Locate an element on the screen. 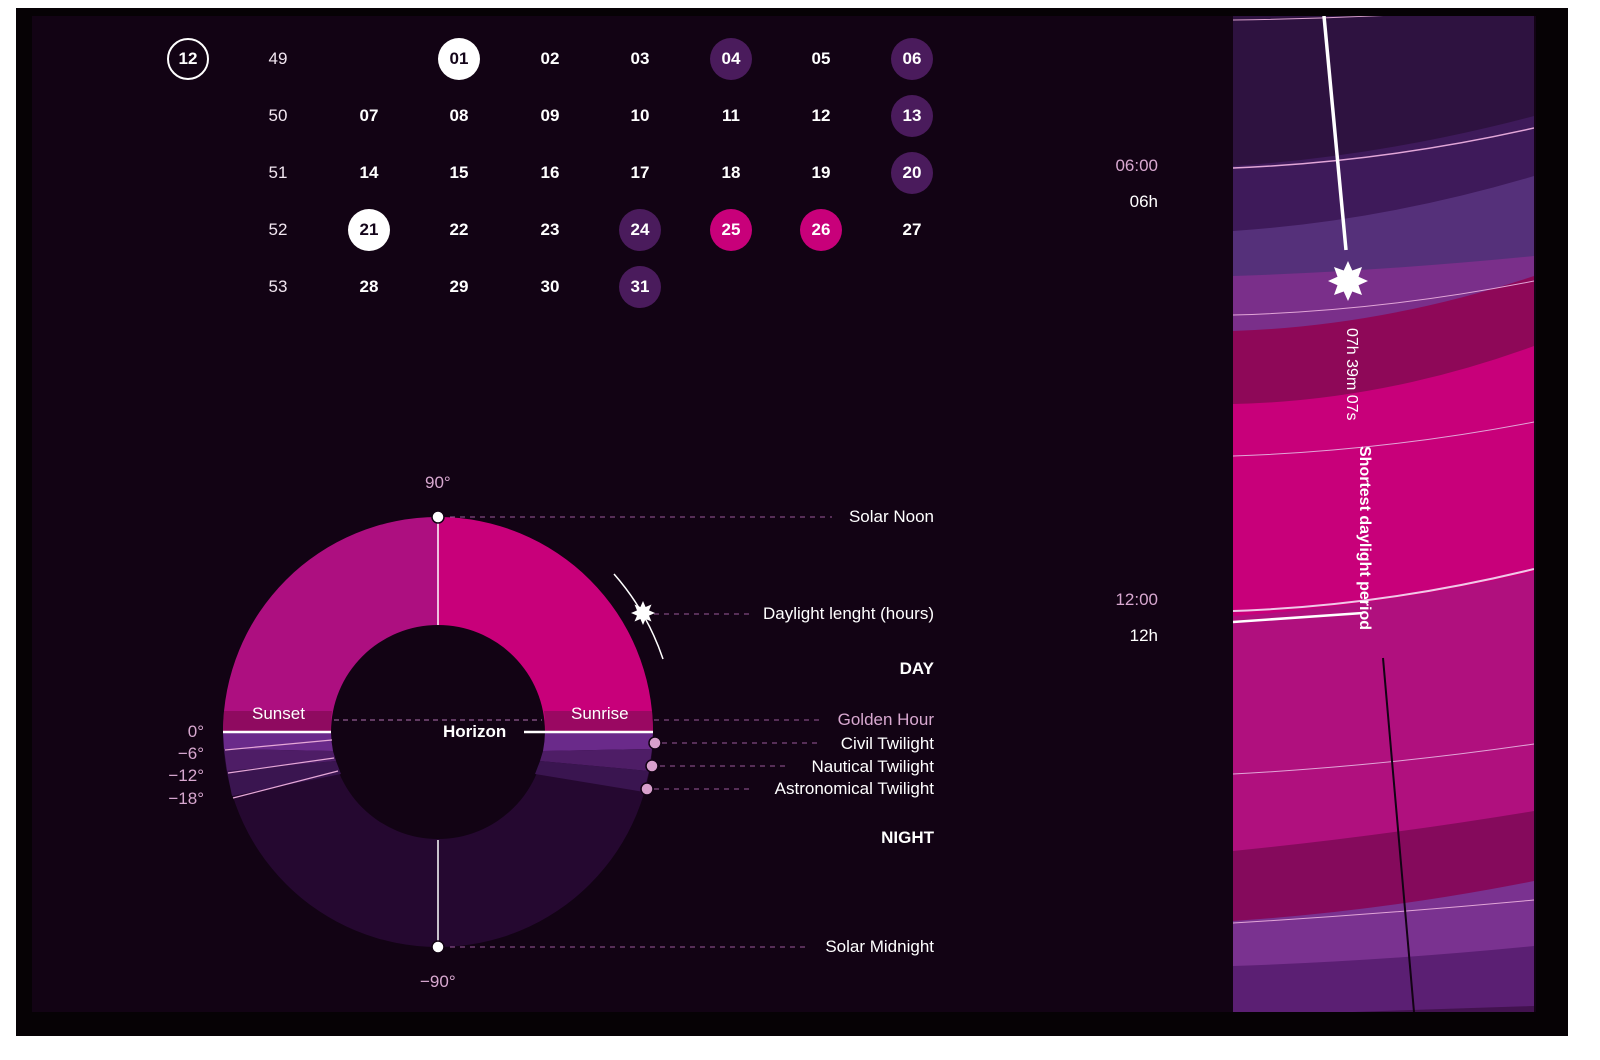  calendar-day: 15 is located at coordinates (459, 172).